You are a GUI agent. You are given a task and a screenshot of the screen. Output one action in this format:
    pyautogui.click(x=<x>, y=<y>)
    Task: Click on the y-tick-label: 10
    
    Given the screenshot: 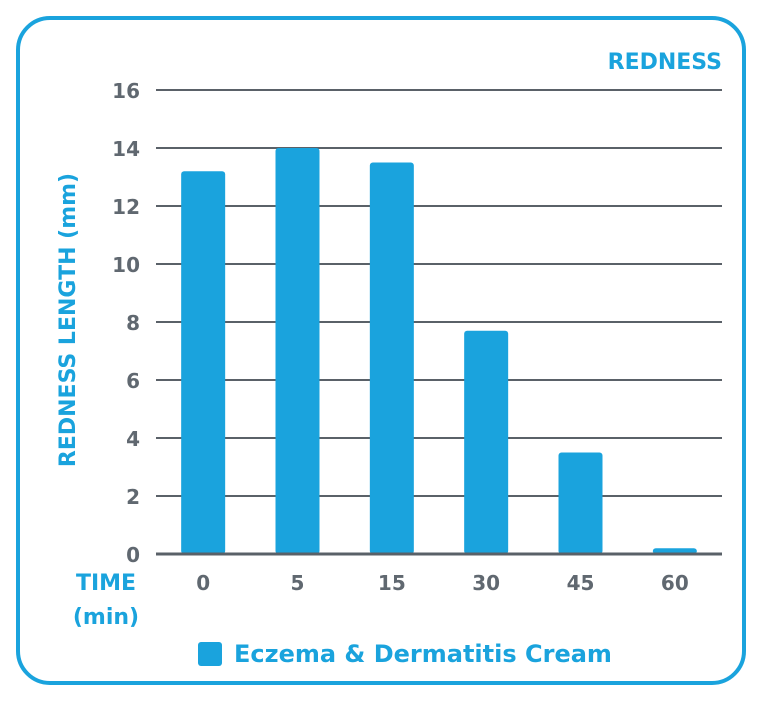 What is the action you would take?
    pyautogui.click(x=126, y=265)
    